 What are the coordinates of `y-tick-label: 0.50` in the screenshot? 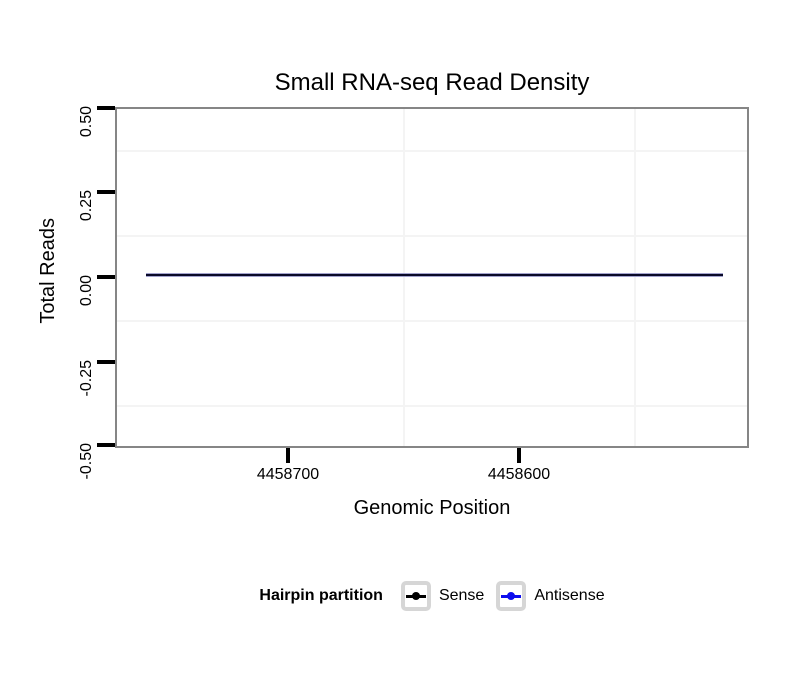 It's located at (86, 122).